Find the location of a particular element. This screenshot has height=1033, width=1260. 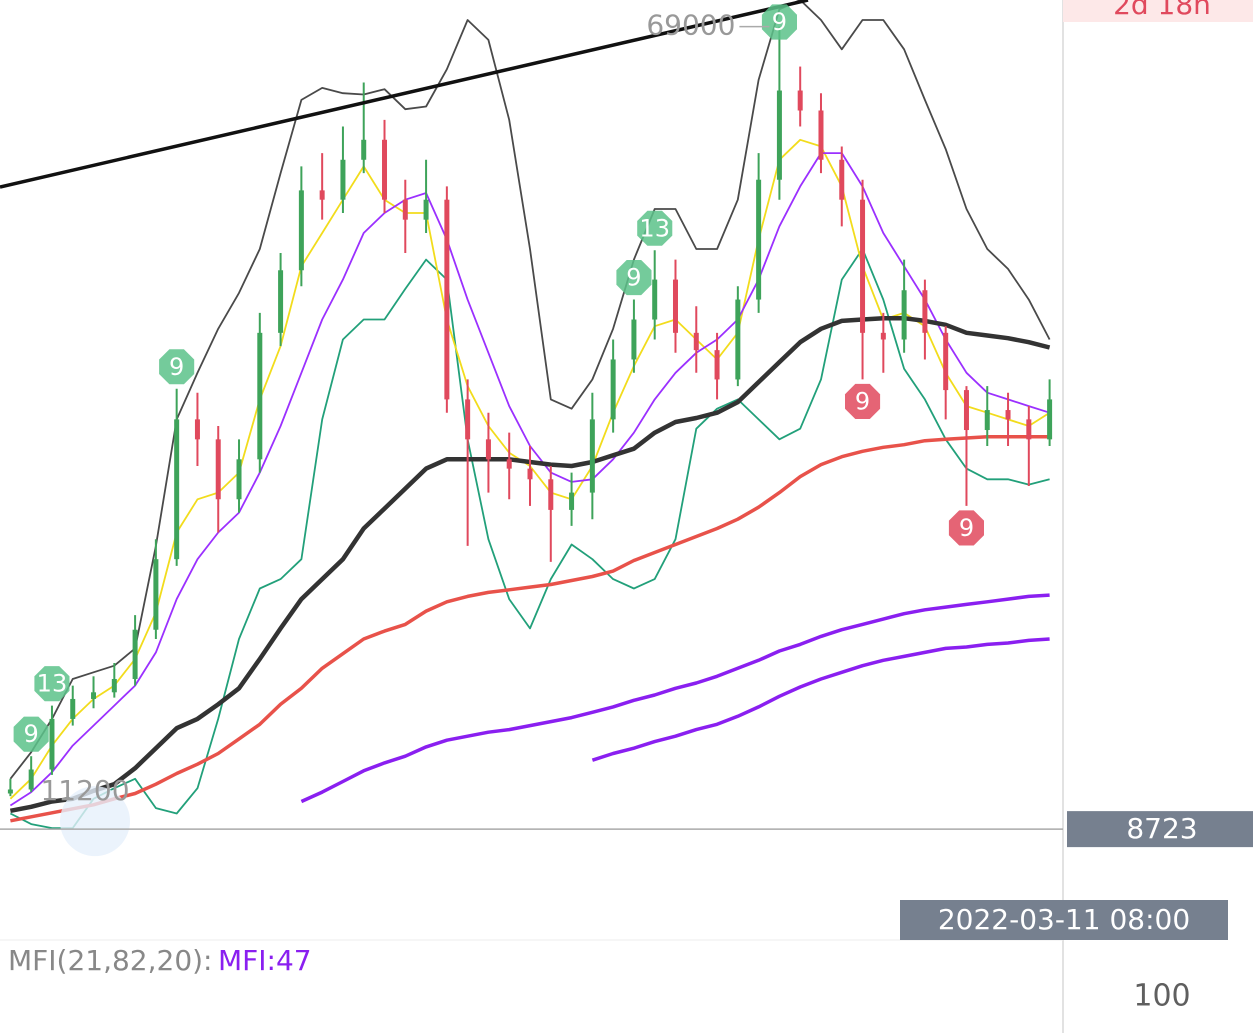

low-label: 11200 is located at coordinates (84, 790).